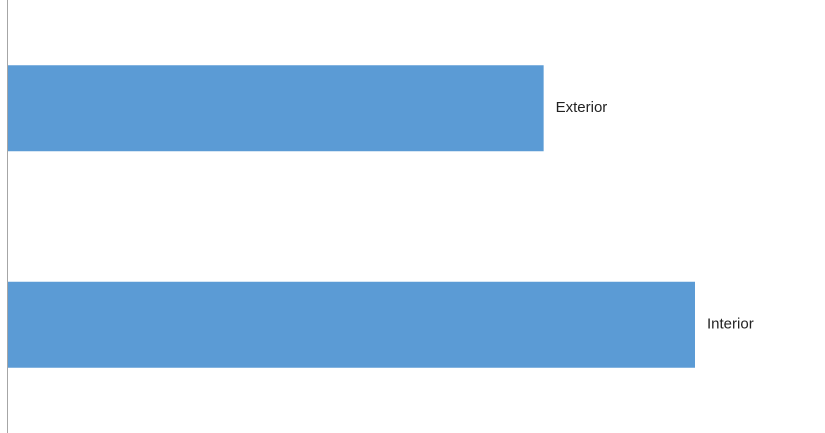  What do you see at coordinates (730, 324) in the screenshot?
I see `bar-label-interior: Interior` at bounding box center [730, 324].